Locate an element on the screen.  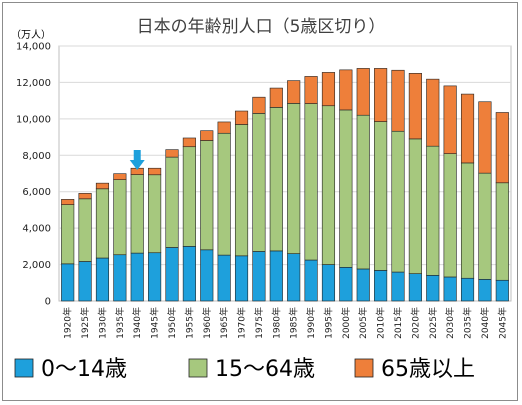
legend-label: 0～14歳 is located at coordinates (84, 369).